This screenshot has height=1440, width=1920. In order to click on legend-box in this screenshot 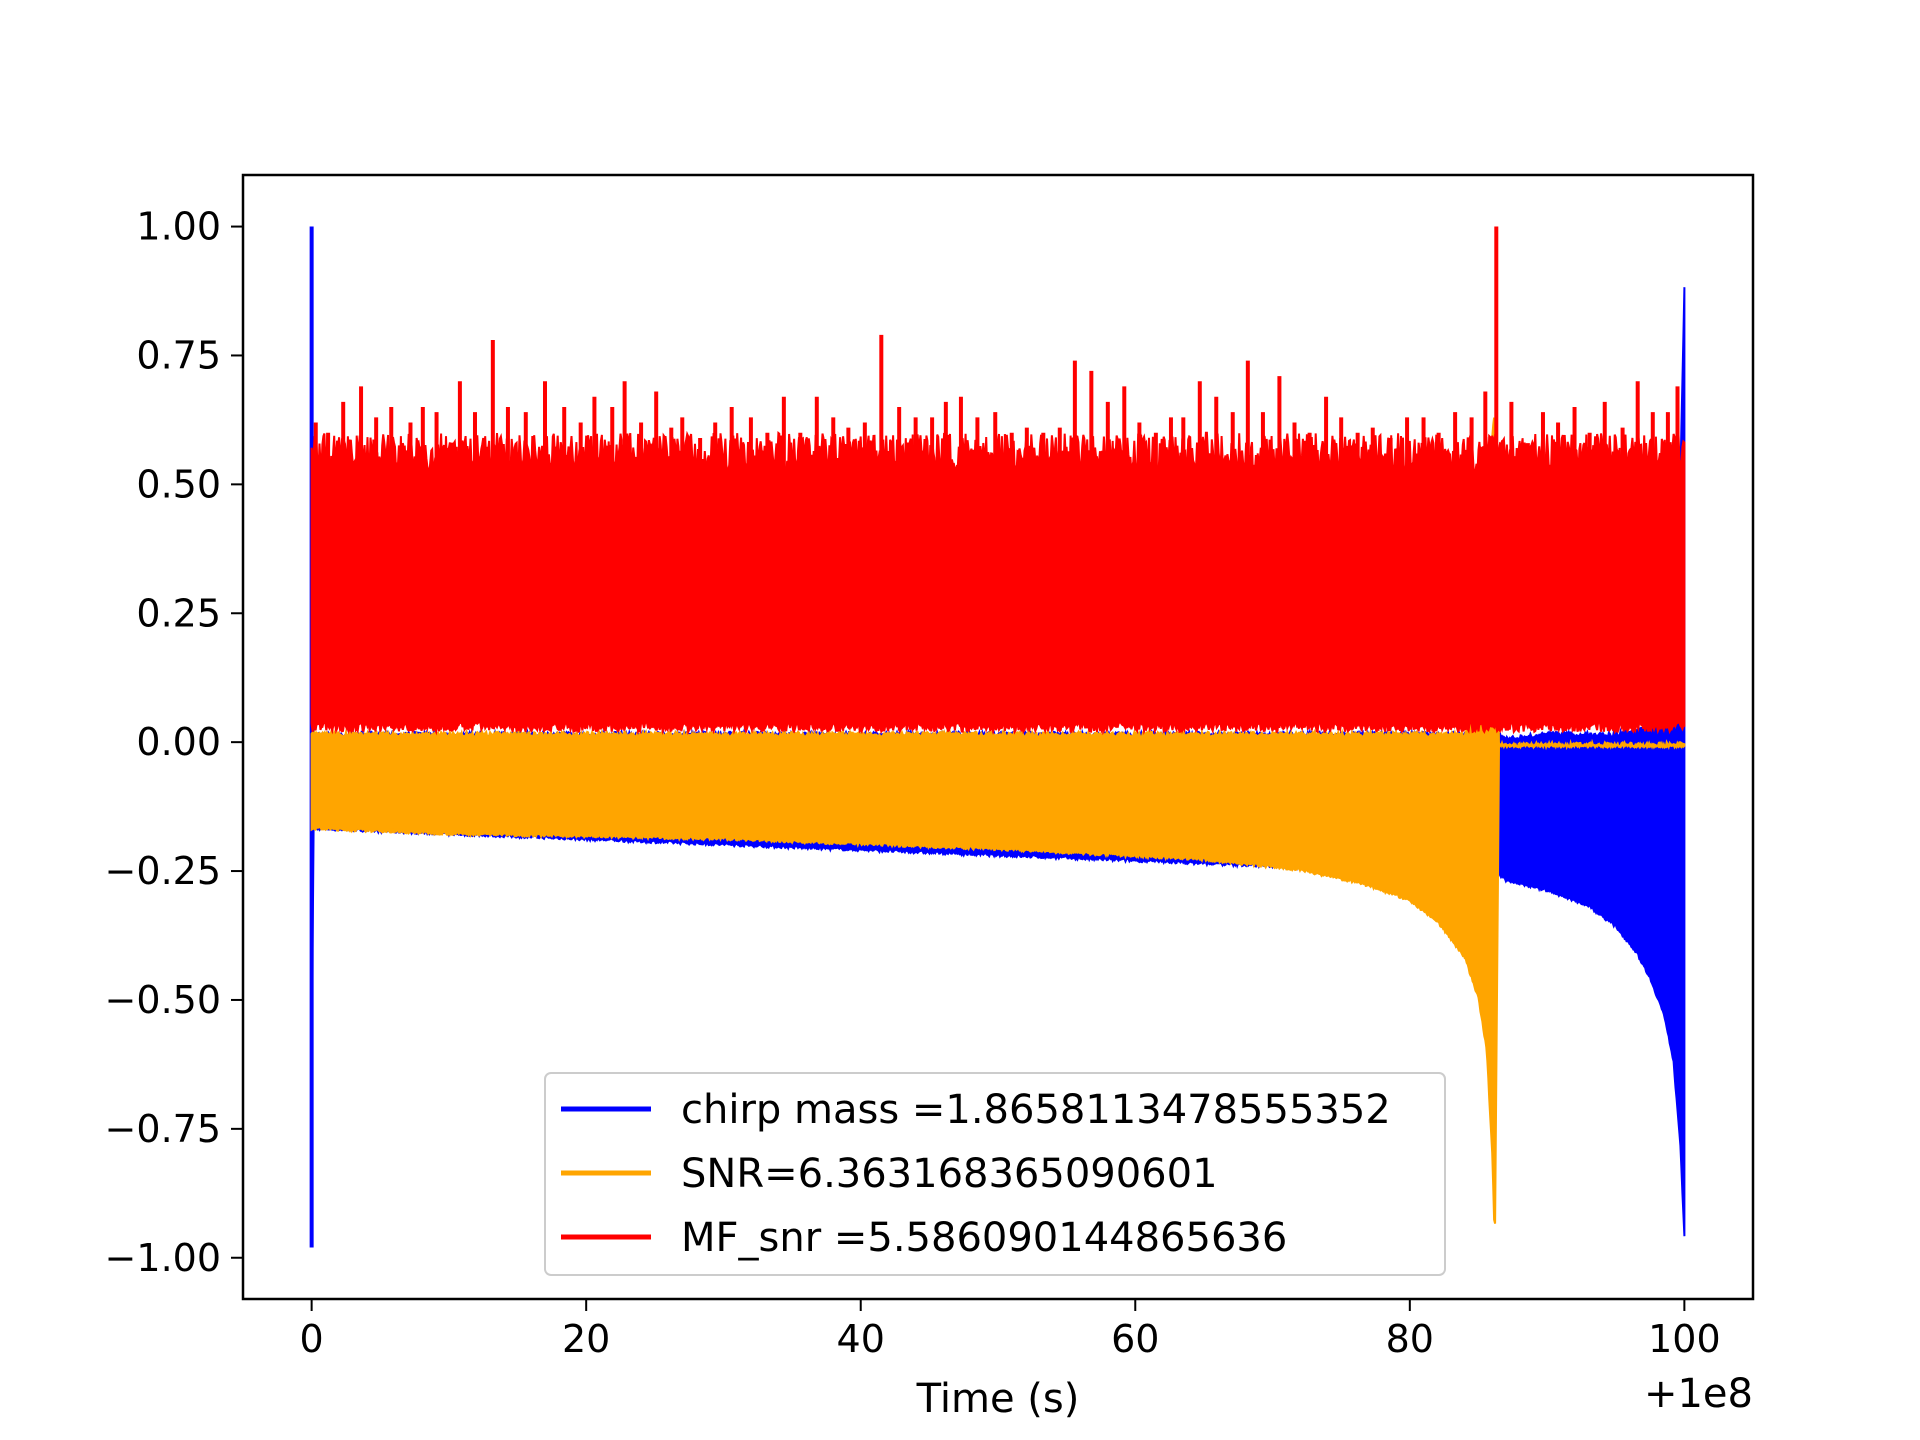, I will do `click(995, 1174)`.